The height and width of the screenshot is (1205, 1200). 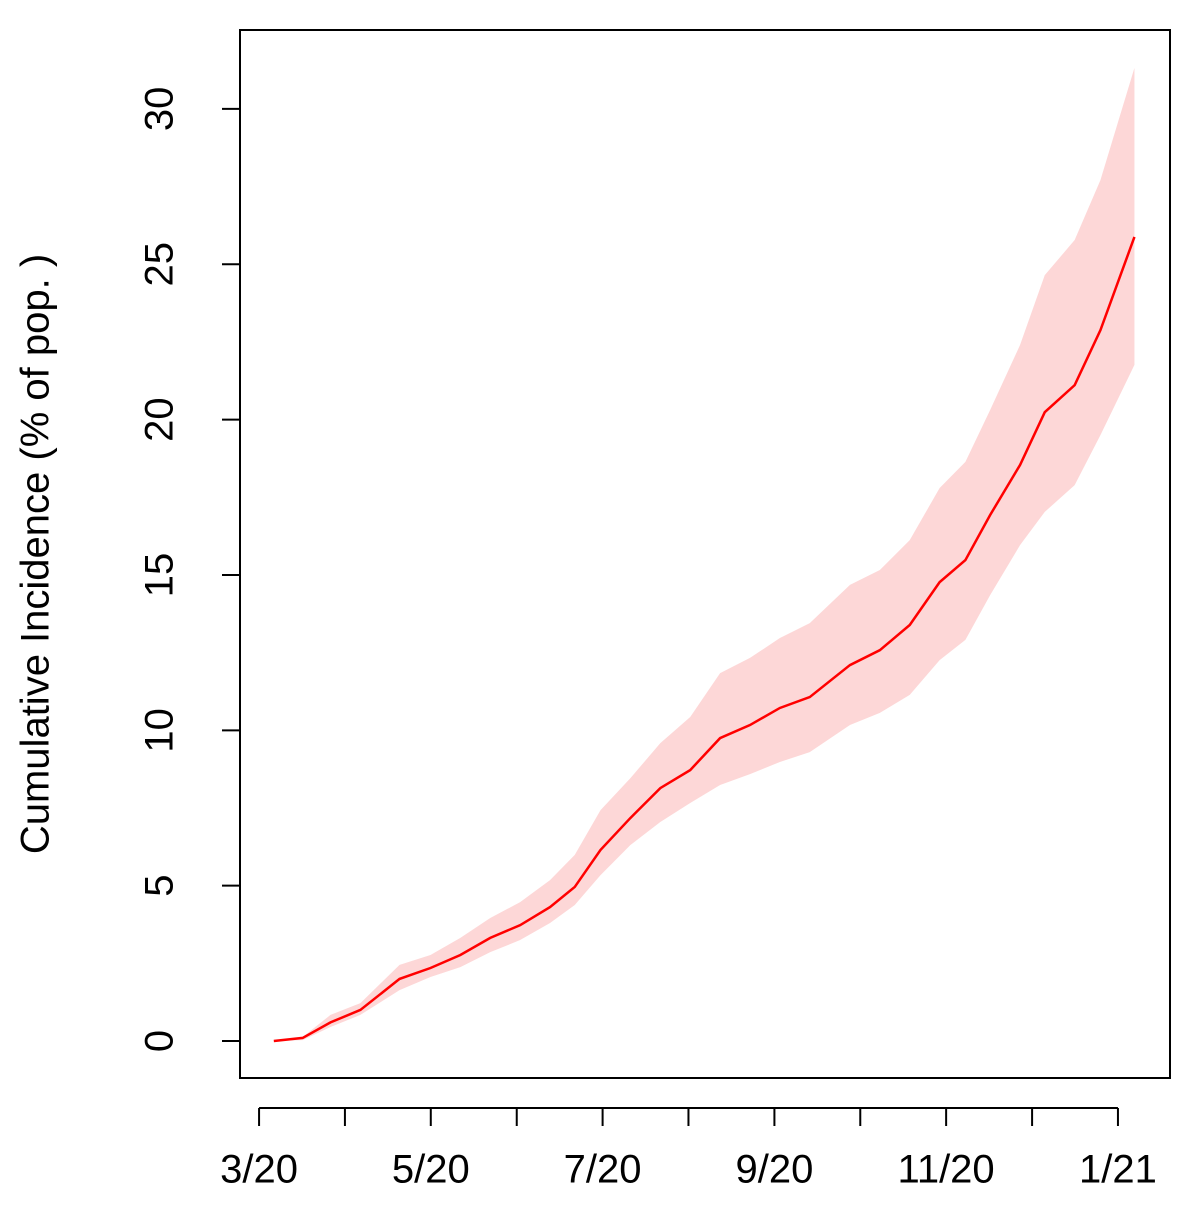 I want to click on y-tick-label: 0, so click(x=160, y=1041).